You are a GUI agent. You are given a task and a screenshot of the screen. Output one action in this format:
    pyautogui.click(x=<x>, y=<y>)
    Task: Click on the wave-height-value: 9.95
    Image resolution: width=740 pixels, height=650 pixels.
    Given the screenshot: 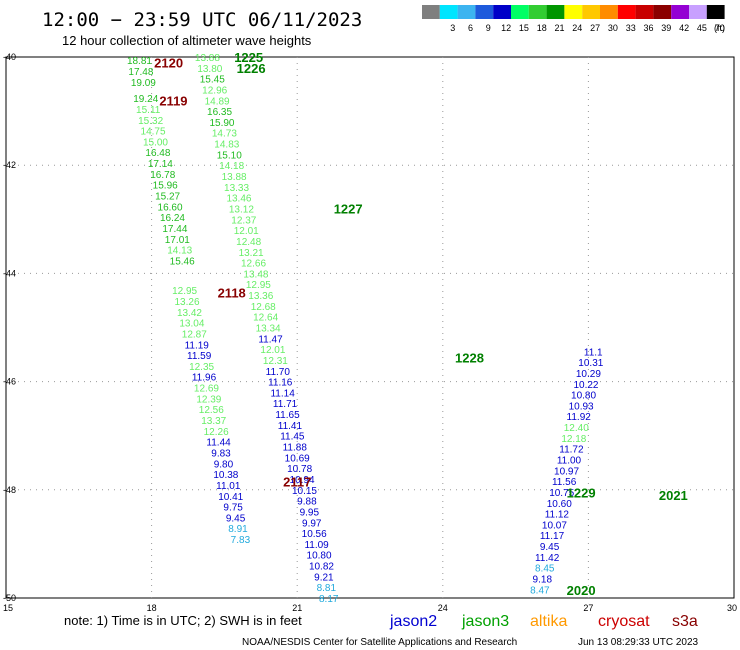 What is the action you would take?
    pyautogui.click(x=310, y=512)
    